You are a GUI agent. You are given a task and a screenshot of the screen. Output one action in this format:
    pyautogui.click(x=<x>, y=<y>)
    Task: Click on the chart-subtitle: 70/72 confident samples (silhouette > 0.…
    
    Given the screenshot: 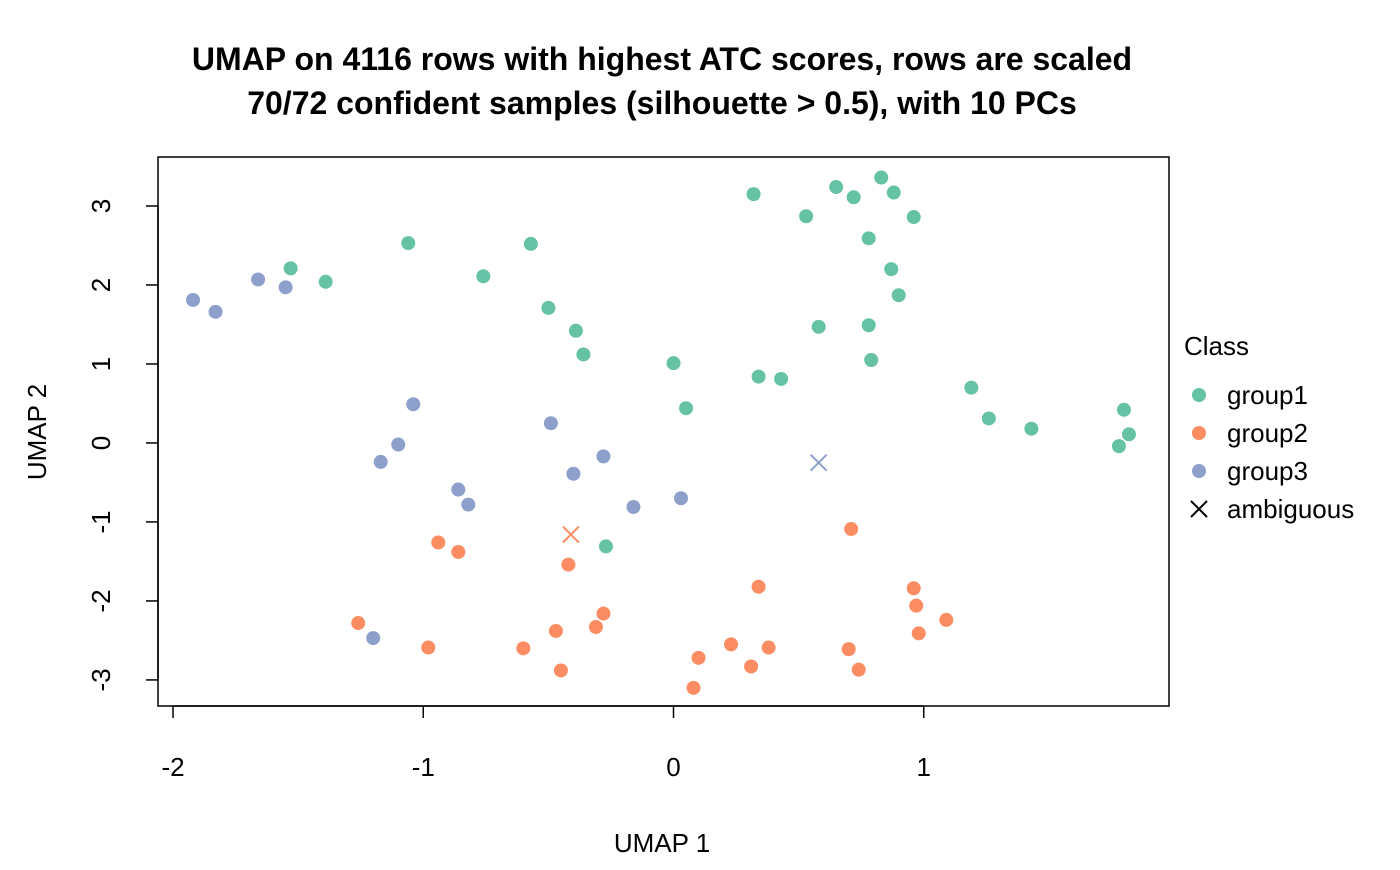 What is the action you would take?
    pyautogui.click(x=662, y=103)
    